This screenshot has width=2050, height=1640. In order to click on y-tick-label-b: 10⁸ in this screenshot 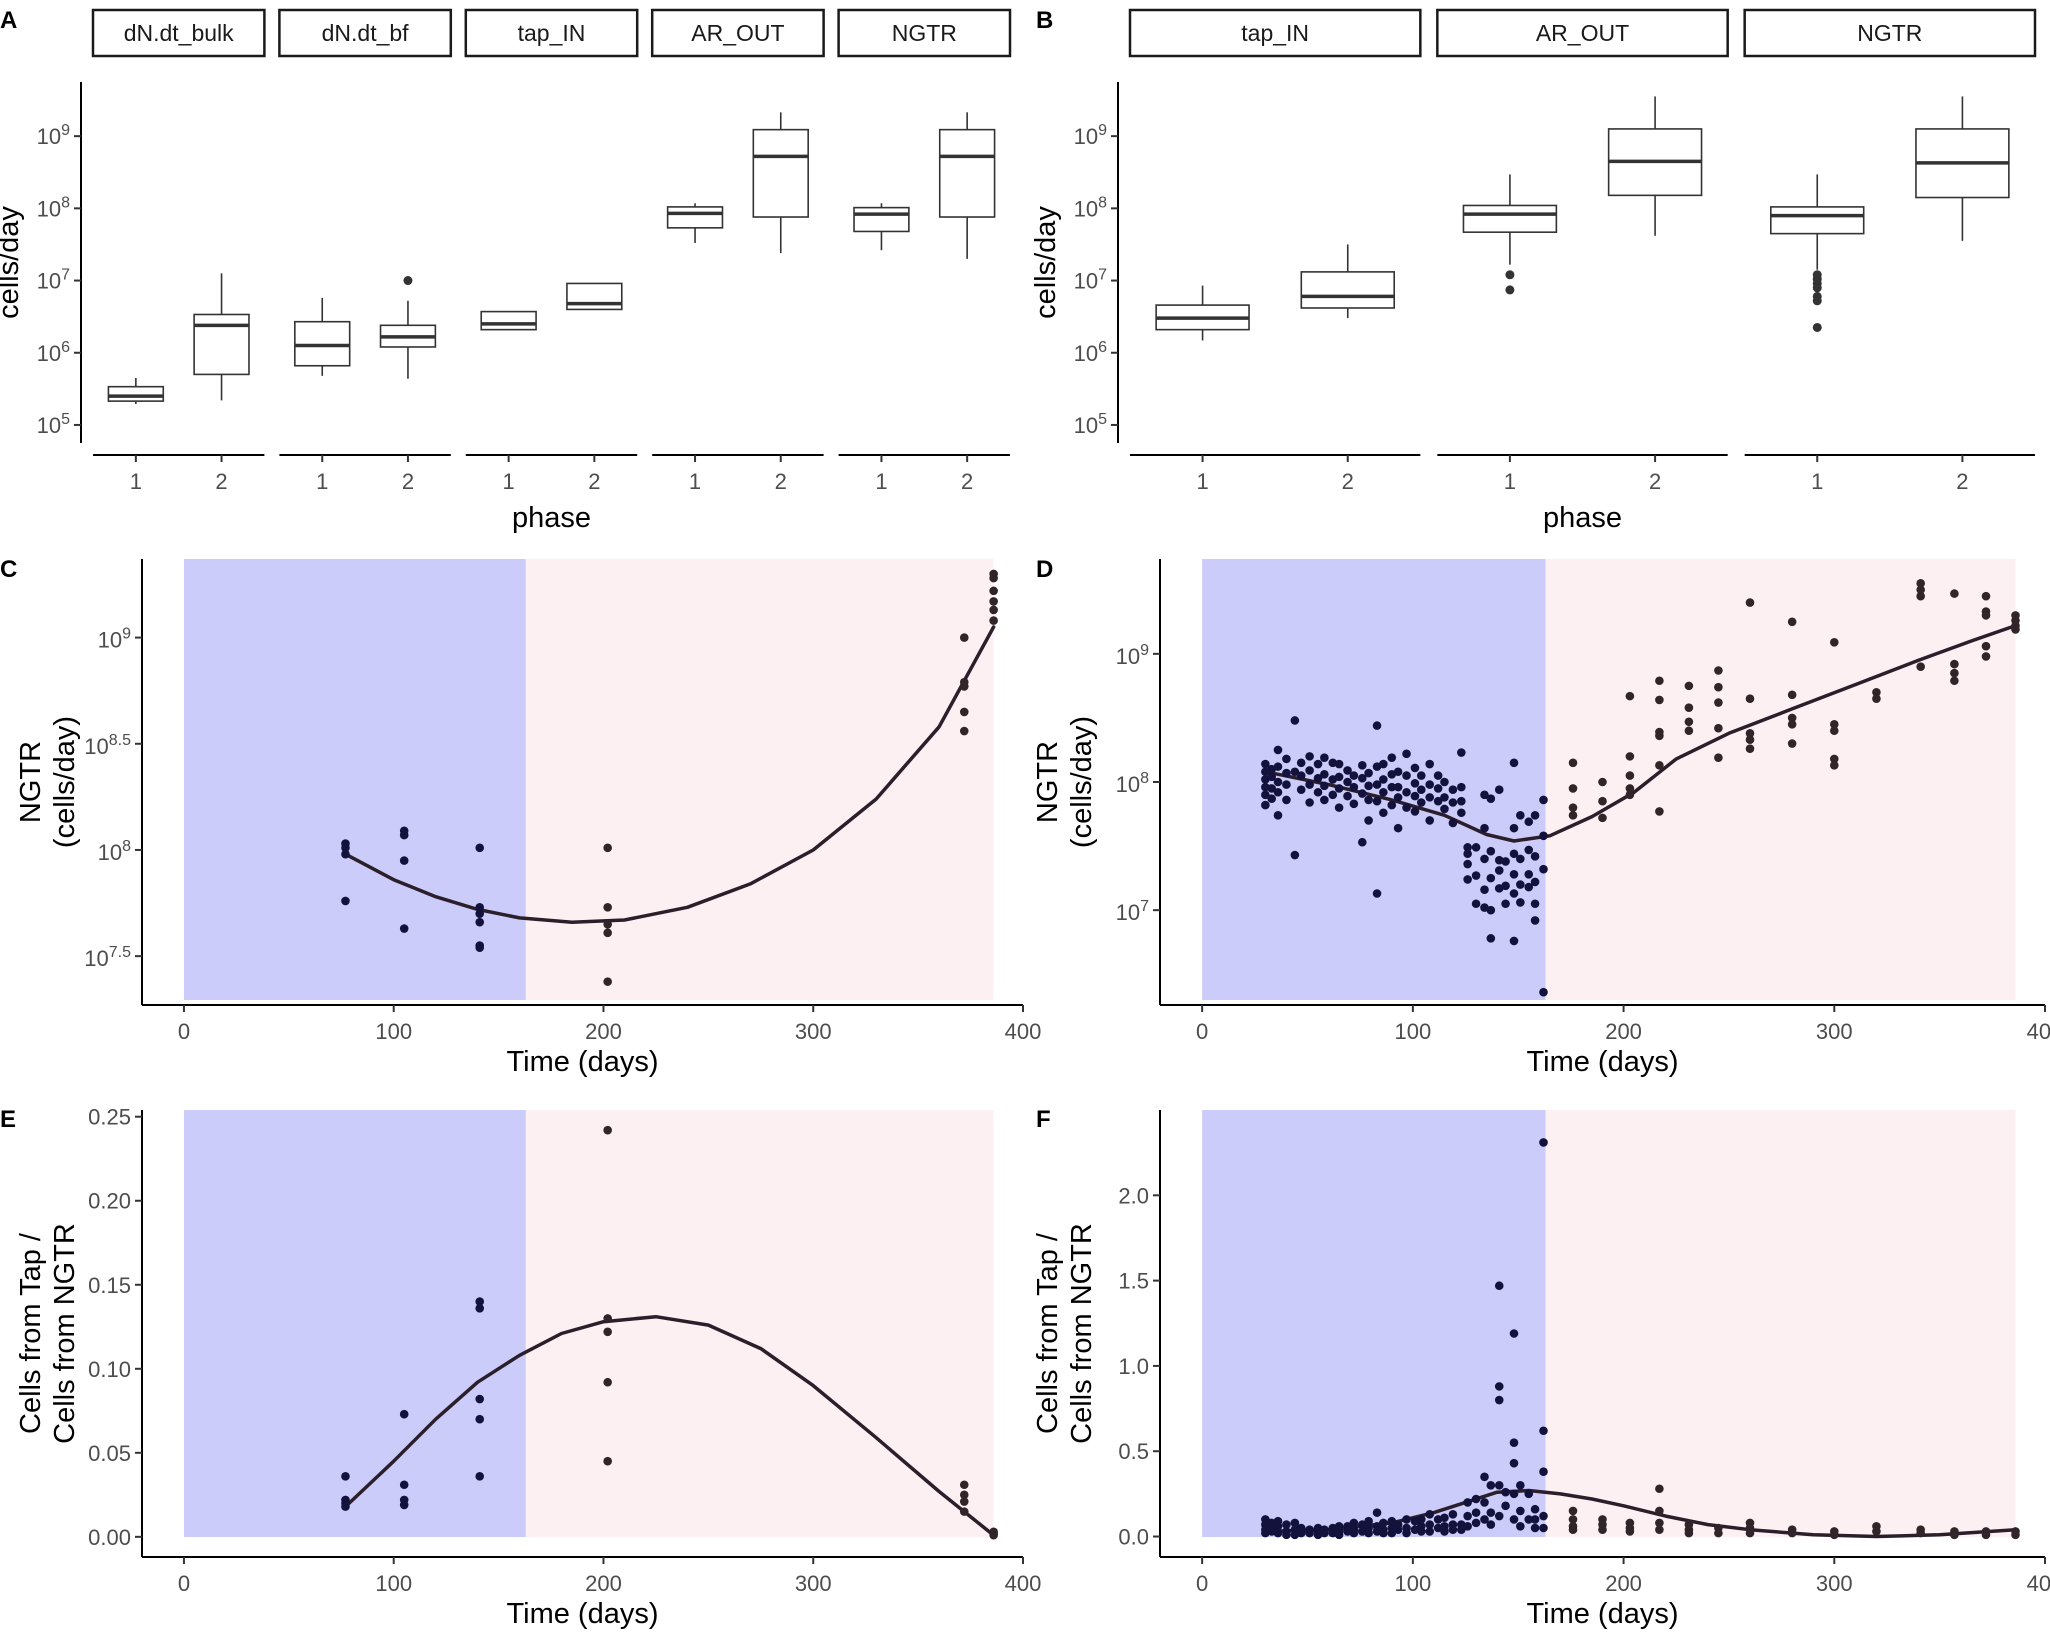, I will do `click(1090, 207)`.